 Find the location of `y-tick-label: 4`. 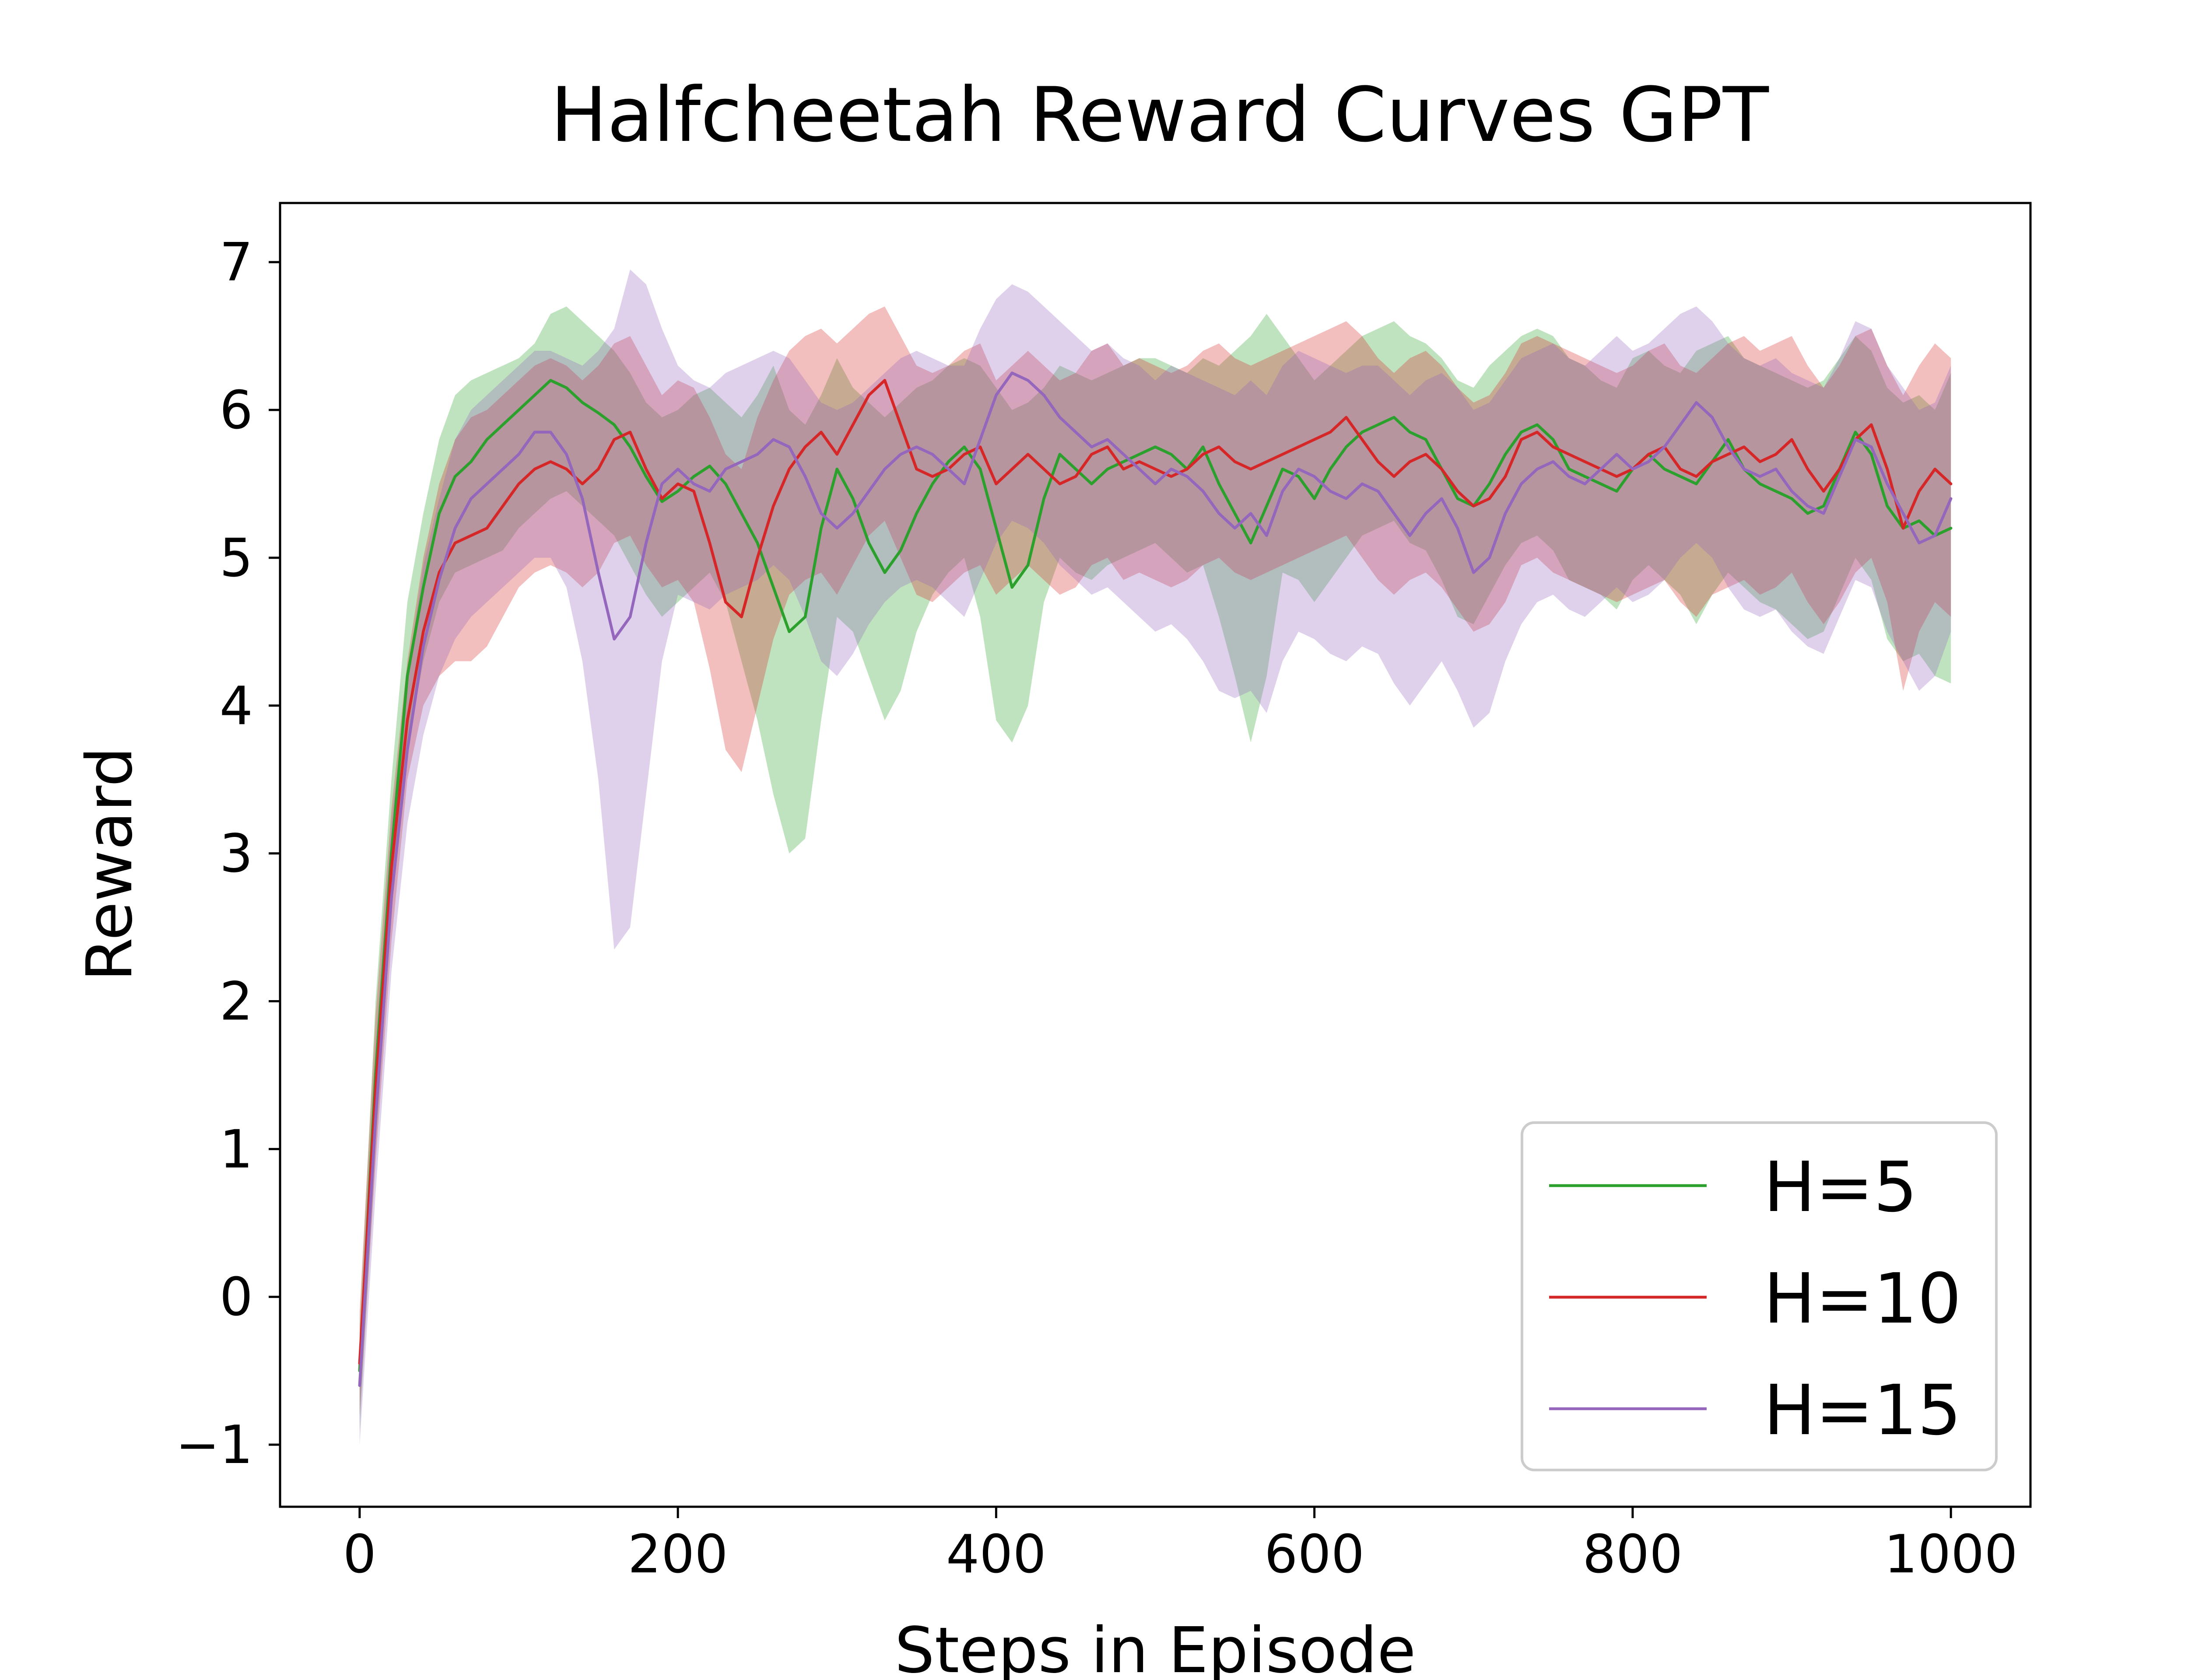

y-tick-label: 4 is located at coordinates (237, 706).